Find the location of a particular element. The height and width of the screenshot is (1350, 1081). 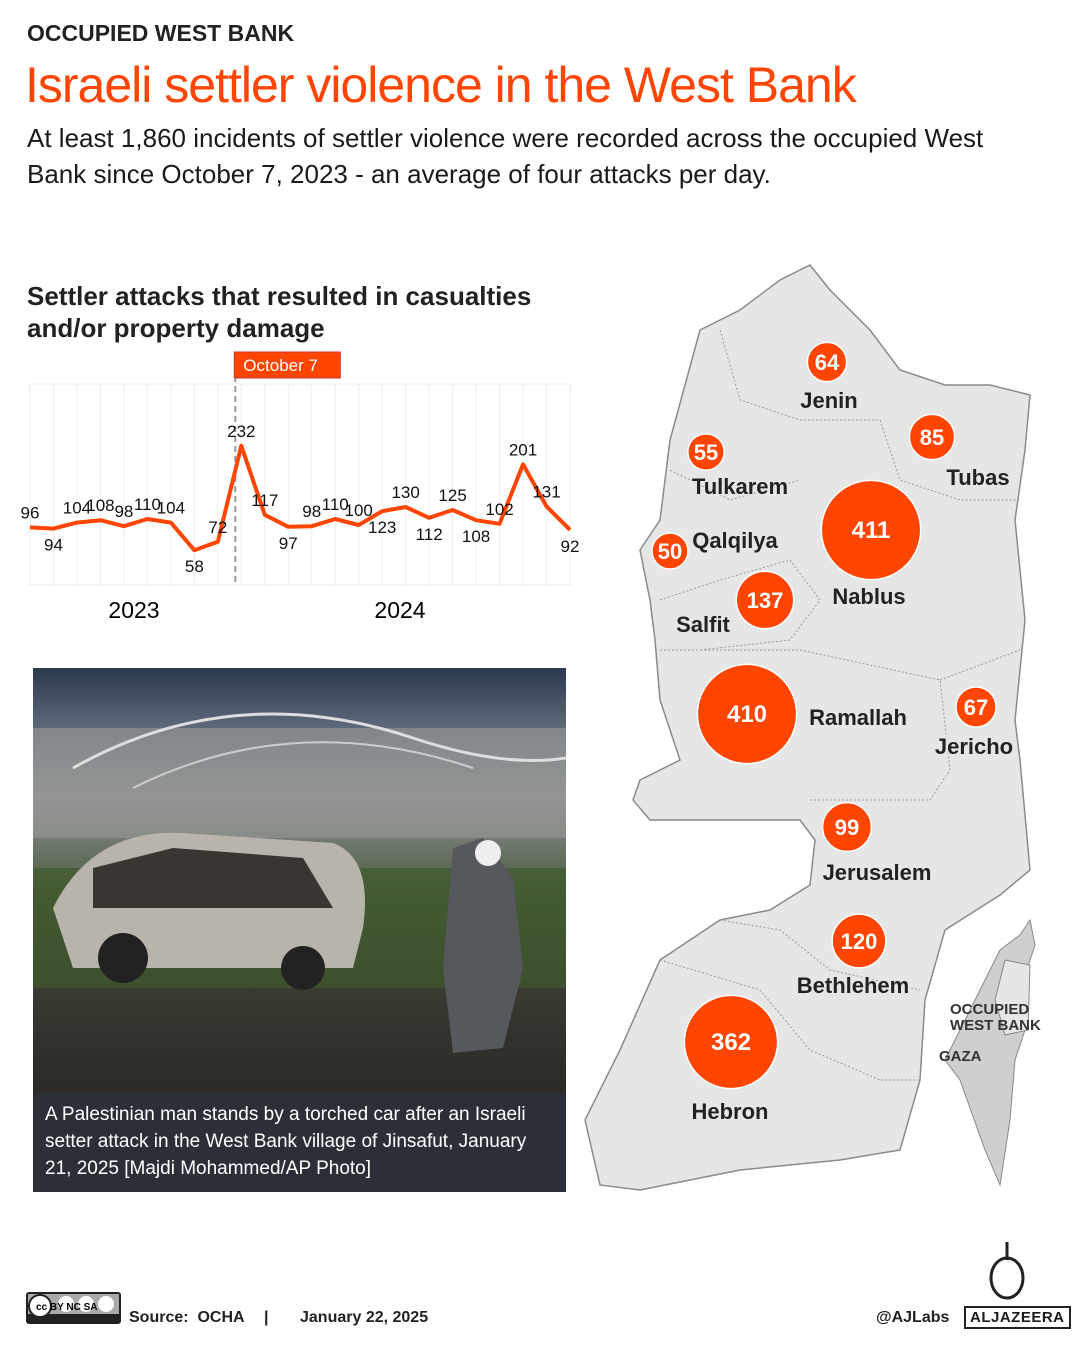

region-jerusalem: 99 Jerusalem is located at coordinates (877, 844).